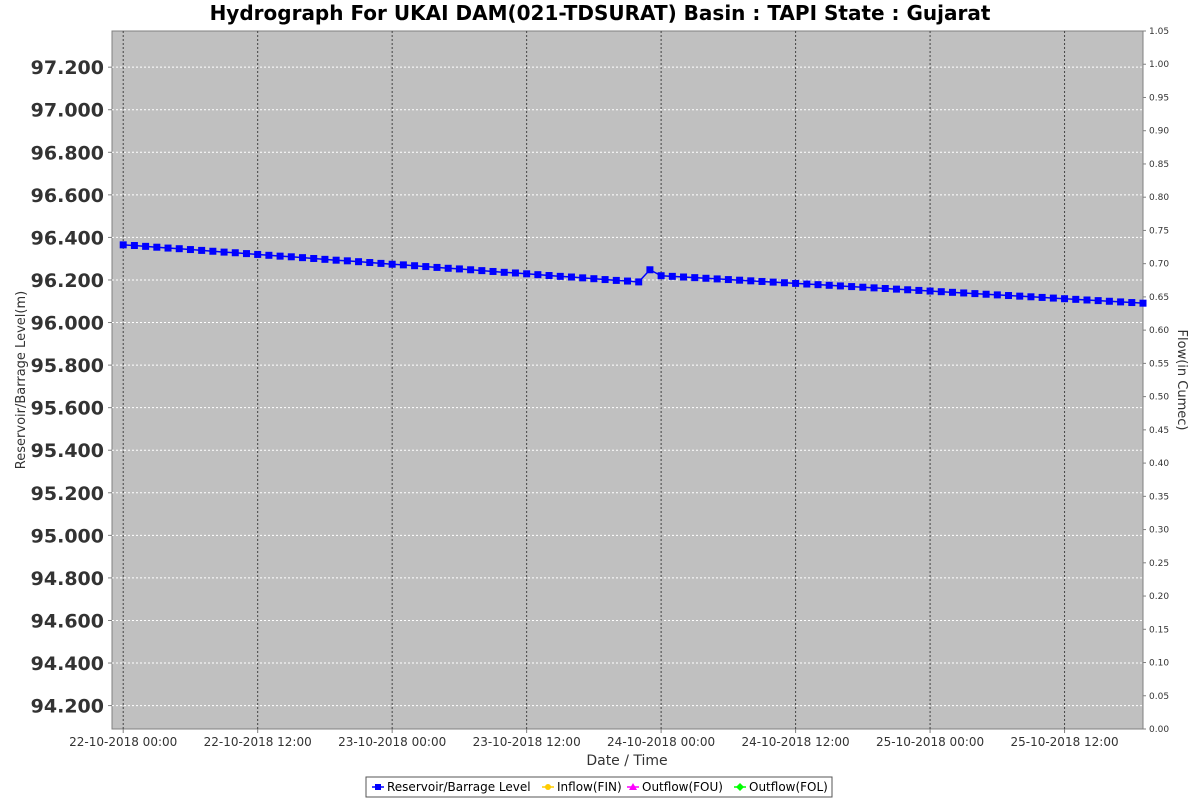  Describe the element at coordinates (589, 787) in the screenshot. I see `legend-entry: Inflow(FIN)` at that location.